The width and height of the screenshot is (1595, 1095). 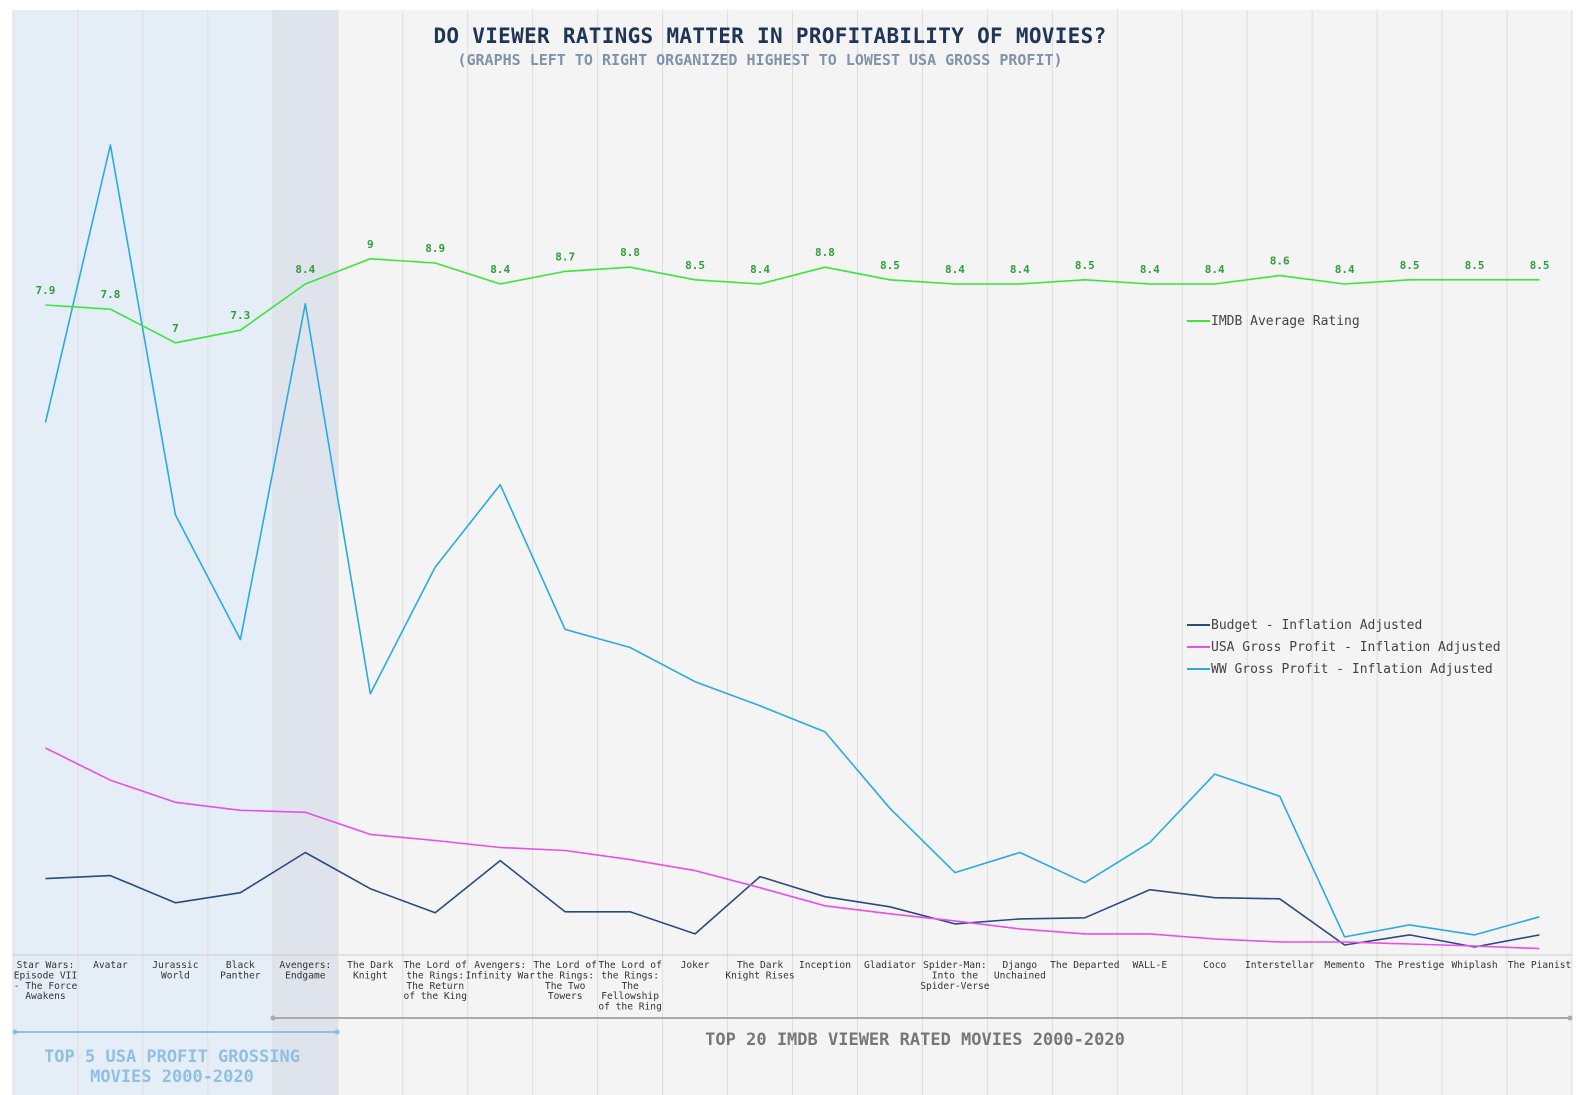 I want to click on category-label: The Departed, so click(x=1084, y=965).